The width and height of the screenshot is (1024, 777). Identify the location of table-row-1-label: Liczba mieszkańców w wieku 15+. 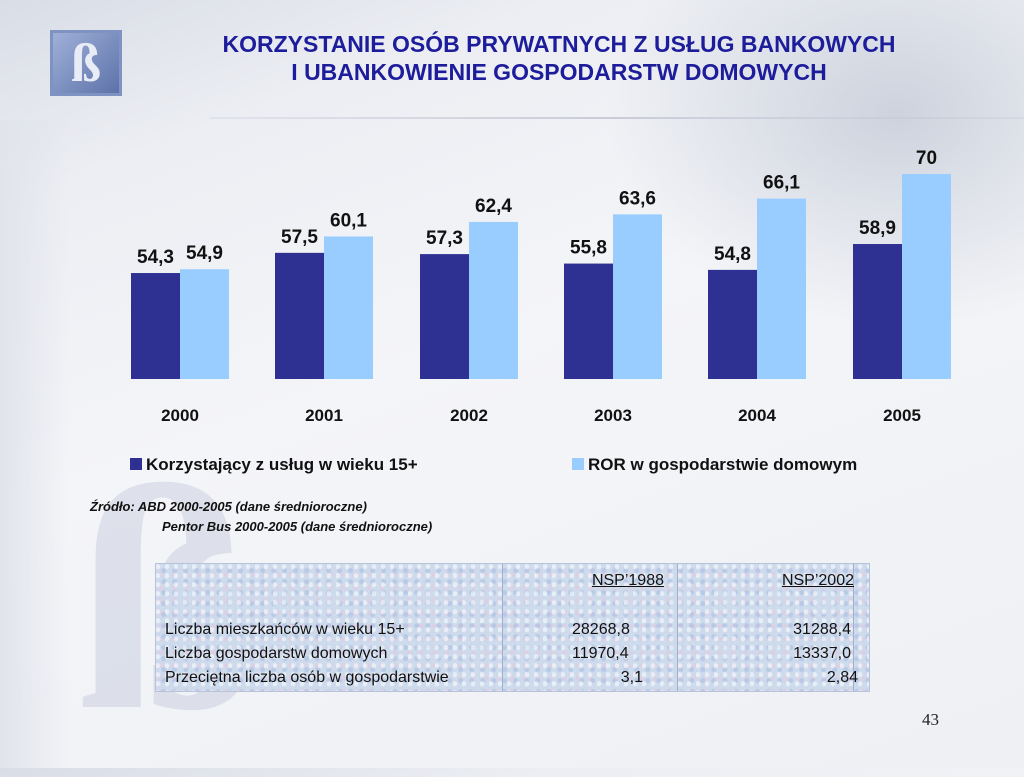
(285, 629).